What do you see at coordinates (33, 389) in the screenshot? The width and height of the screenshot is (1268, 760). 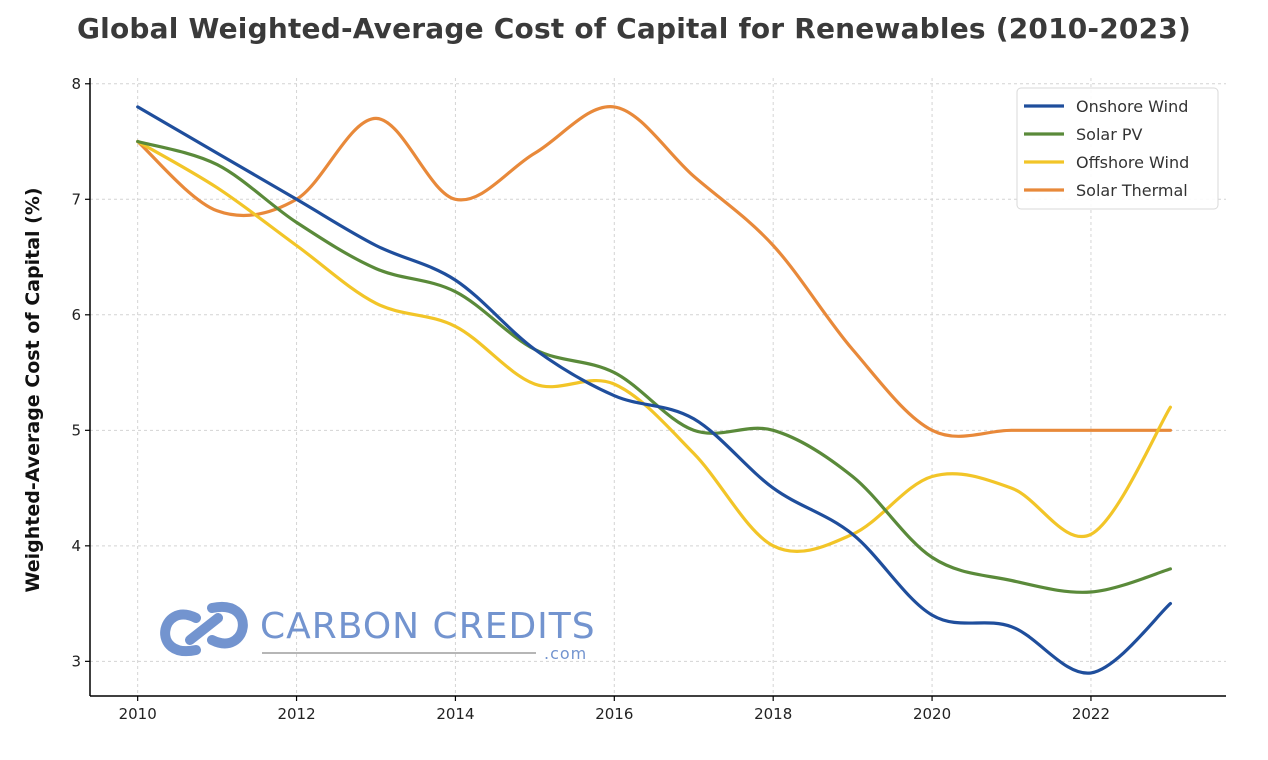 I see `y-axis-label: Weighted-Average Cost of Capital (%)` at bounding box center [33, 389].